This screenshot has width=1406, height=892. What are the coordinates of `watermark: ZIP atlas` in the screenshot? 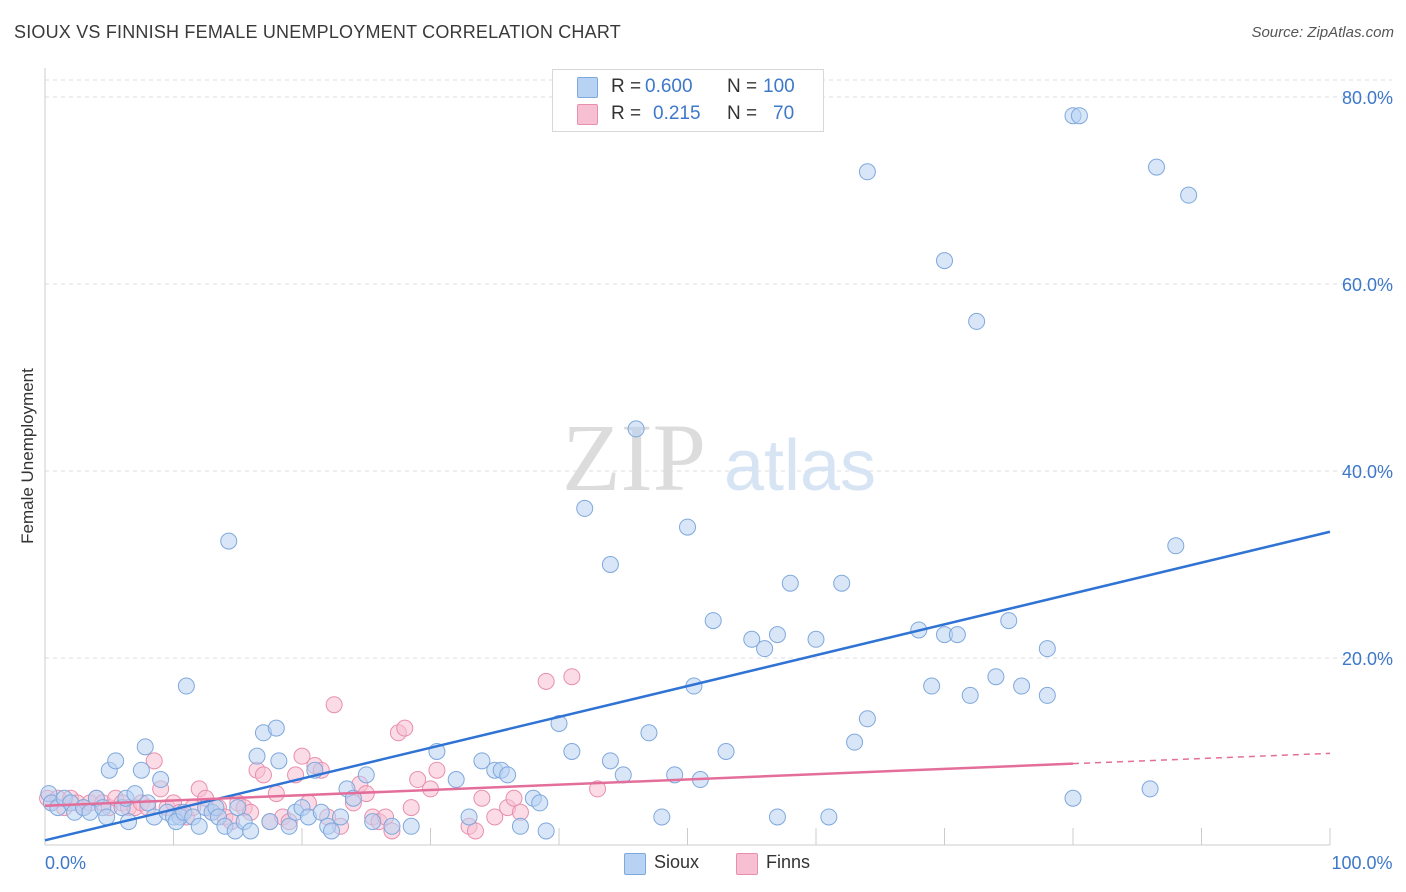 It's located at (719, 457).